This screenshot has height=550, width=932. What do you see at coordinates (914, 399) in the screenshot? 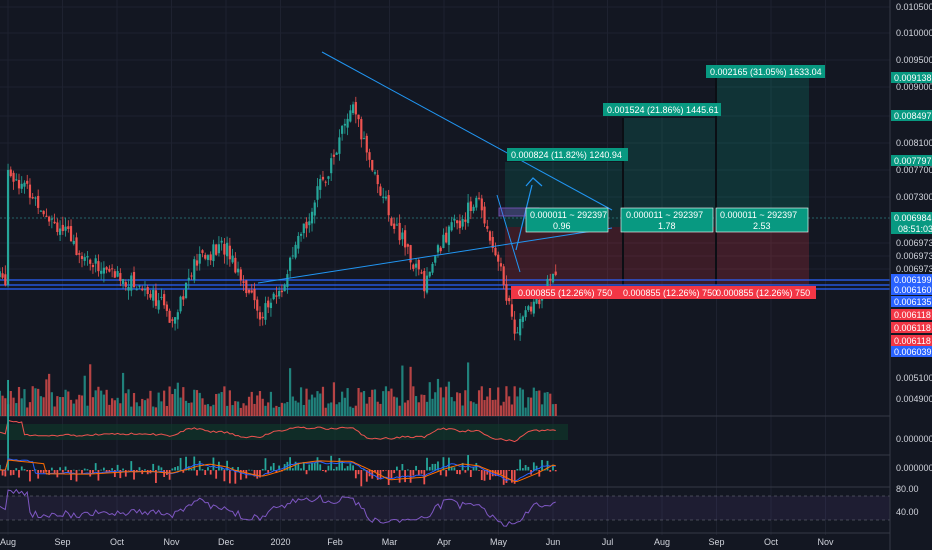
I see `pane-axis-label: 0.004900` at bounding box center [914, 399].